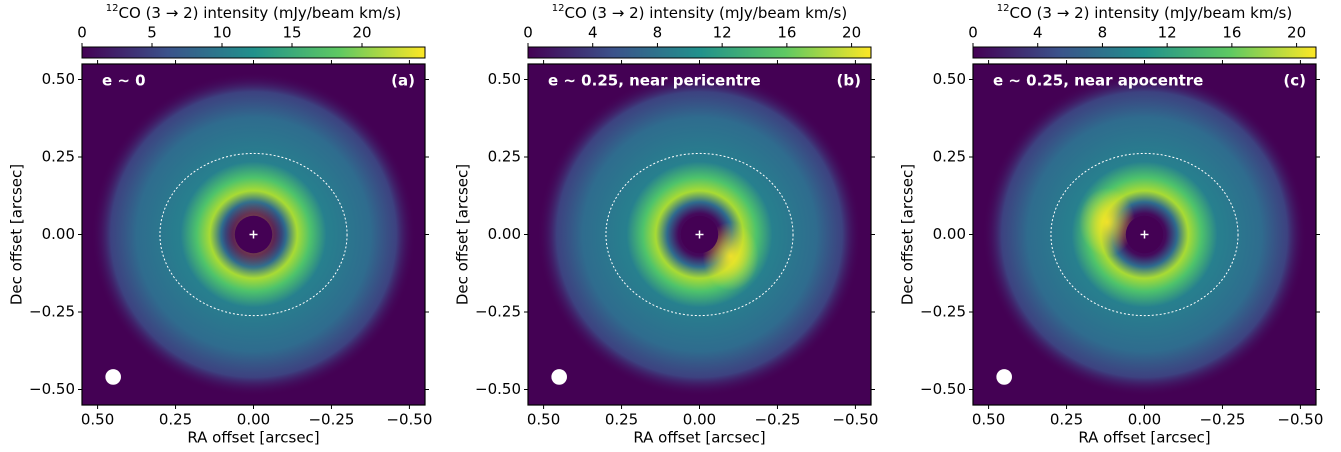 The height and width of the screenshot is (452, 1341). Describe the element at coordinates (221, 33) in the screenshot. I see `colorbar-tick-label: 10` at that location.